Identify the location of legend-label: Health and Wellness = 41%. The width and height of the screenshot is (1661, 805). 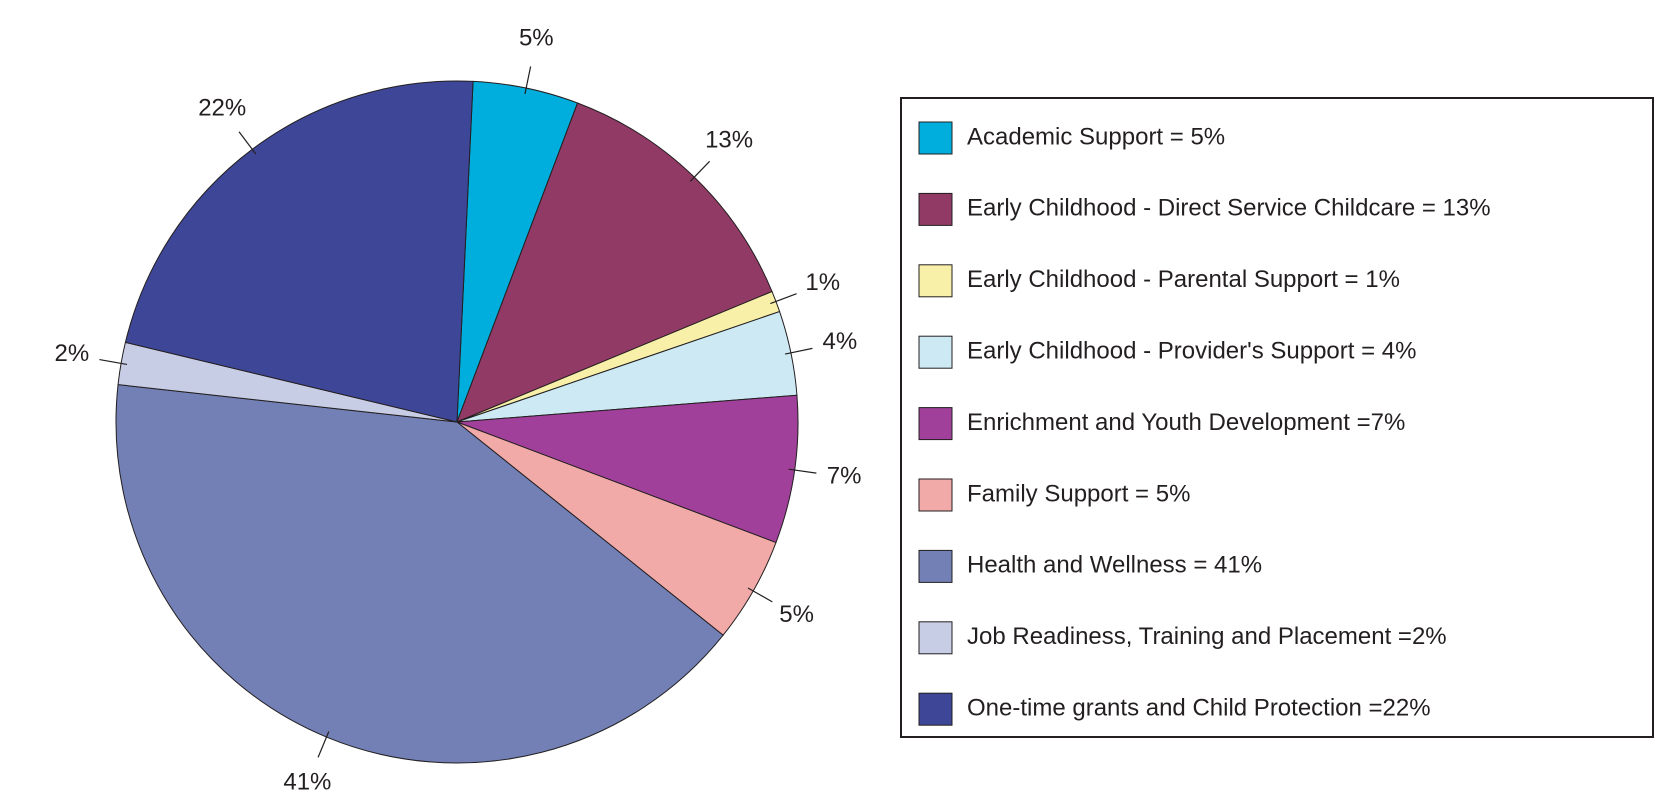
(1114, 565).